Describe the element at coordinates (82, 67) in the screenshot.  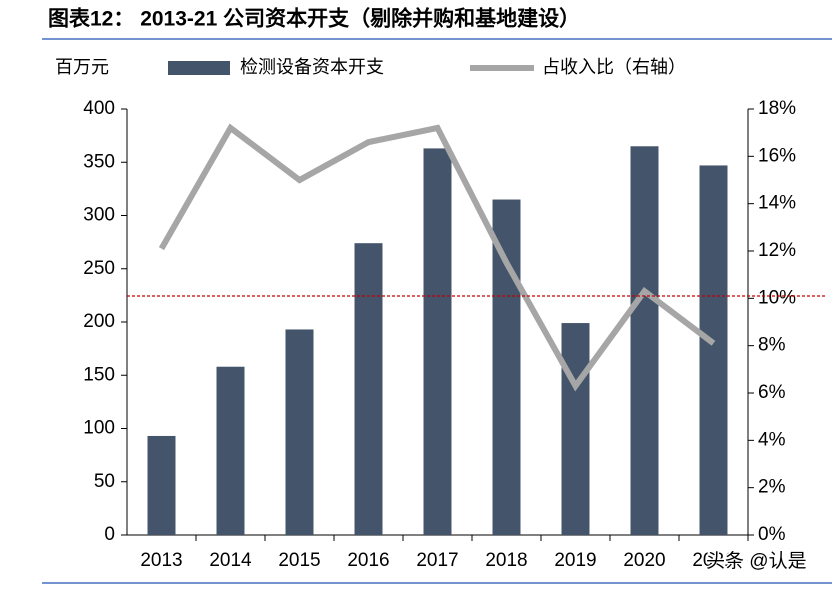
I see `y-axis-label: 百万元` at that location.